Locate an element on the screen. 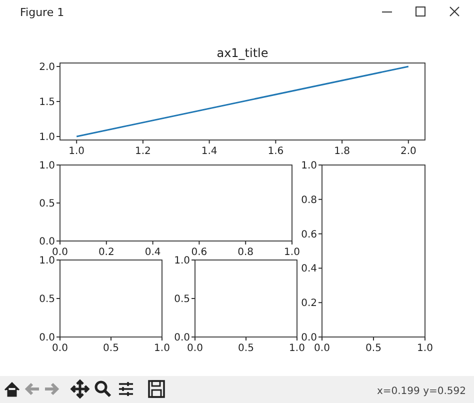  y-tick-label: 2.0 is located at coordinates (47, 67).